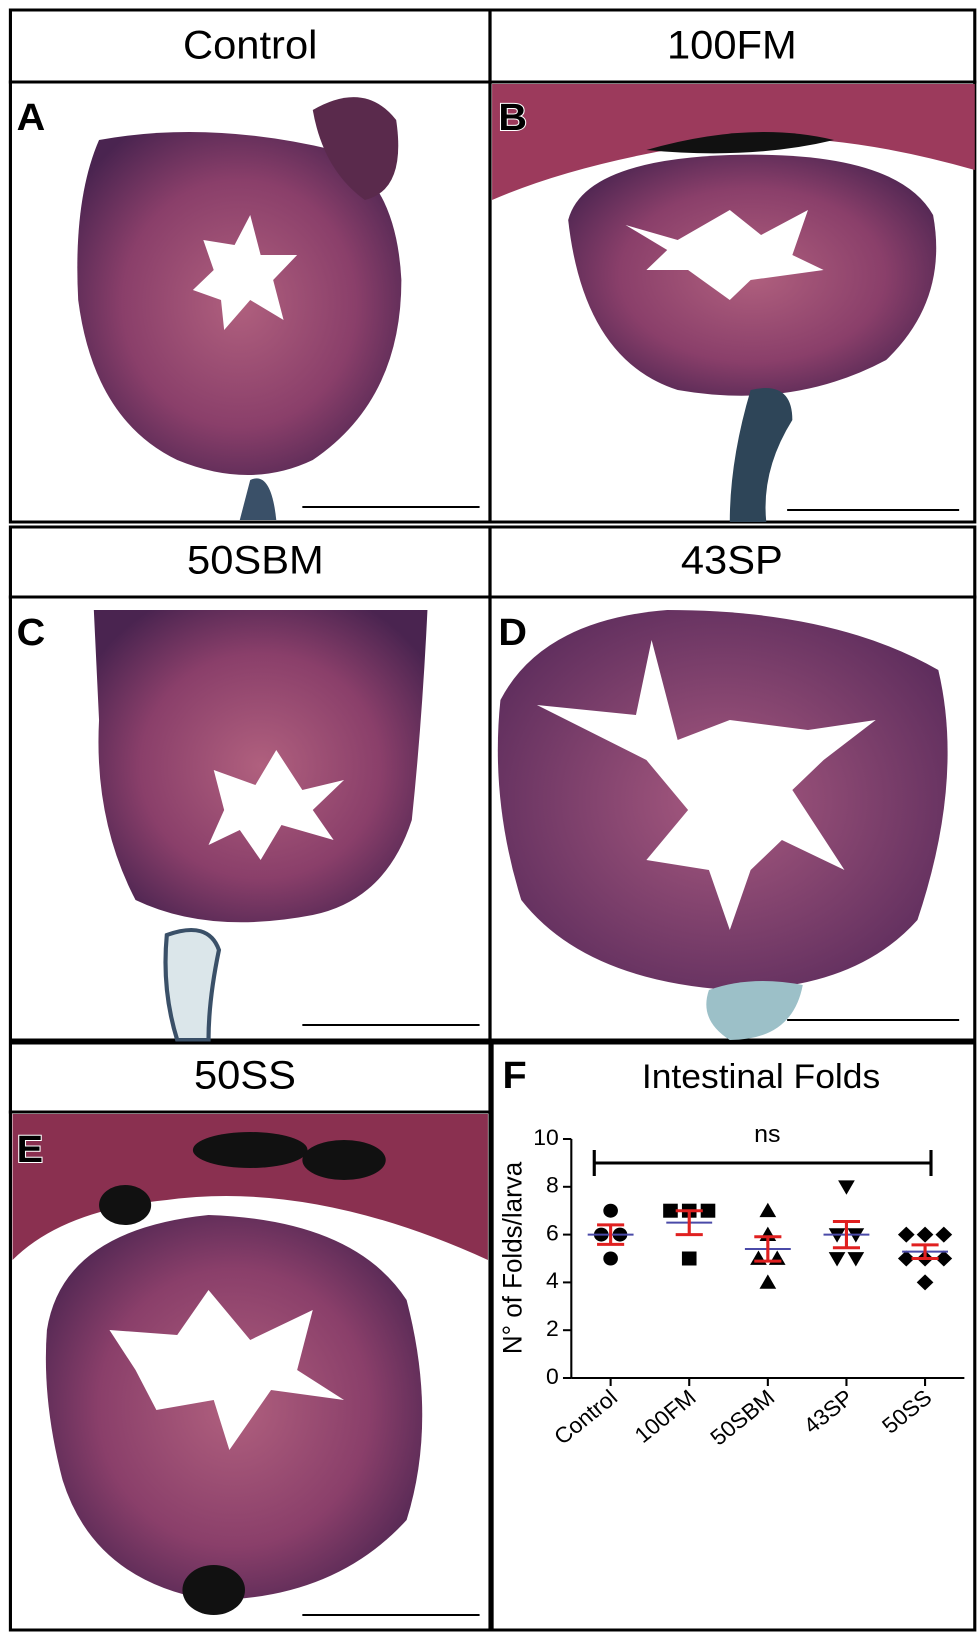 This screenshot has width=980, height=1633. I want to click on x-tick-label: 100FM, so click(665, 1416).